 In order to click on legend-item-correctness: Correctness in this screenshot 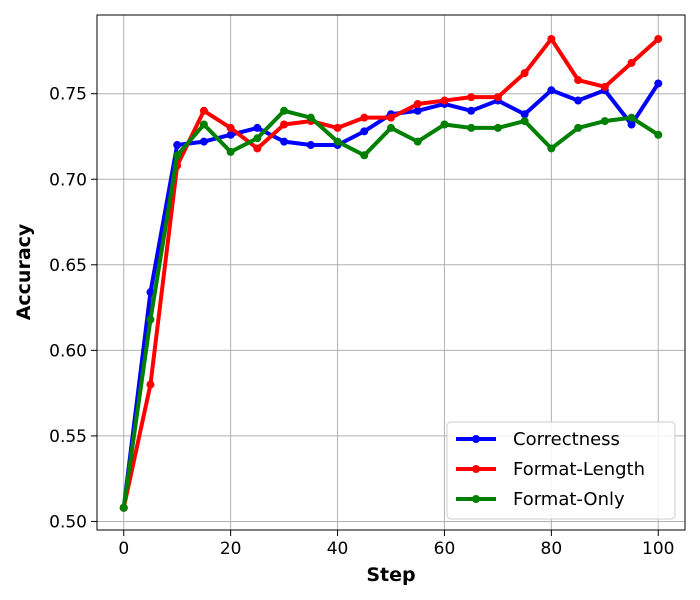, I will do `click(538, 439)`.